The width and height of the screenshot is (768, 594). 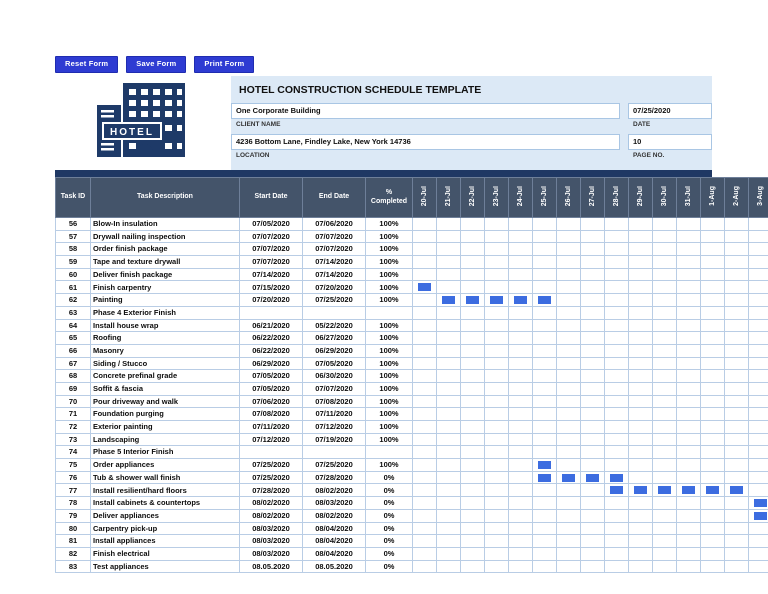 I want to click on task-id-cell: 72, so click(x=73, y=427).